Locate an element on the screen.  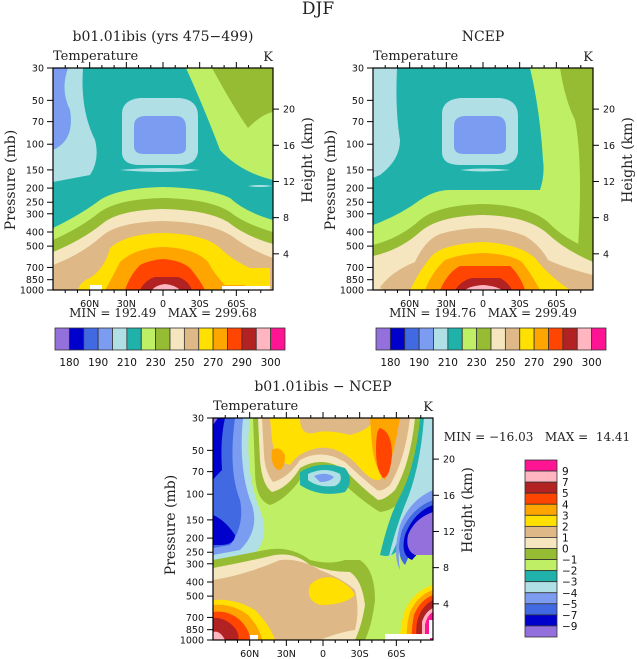
colorbar-label: 3 is located at coordinates (565, 516).